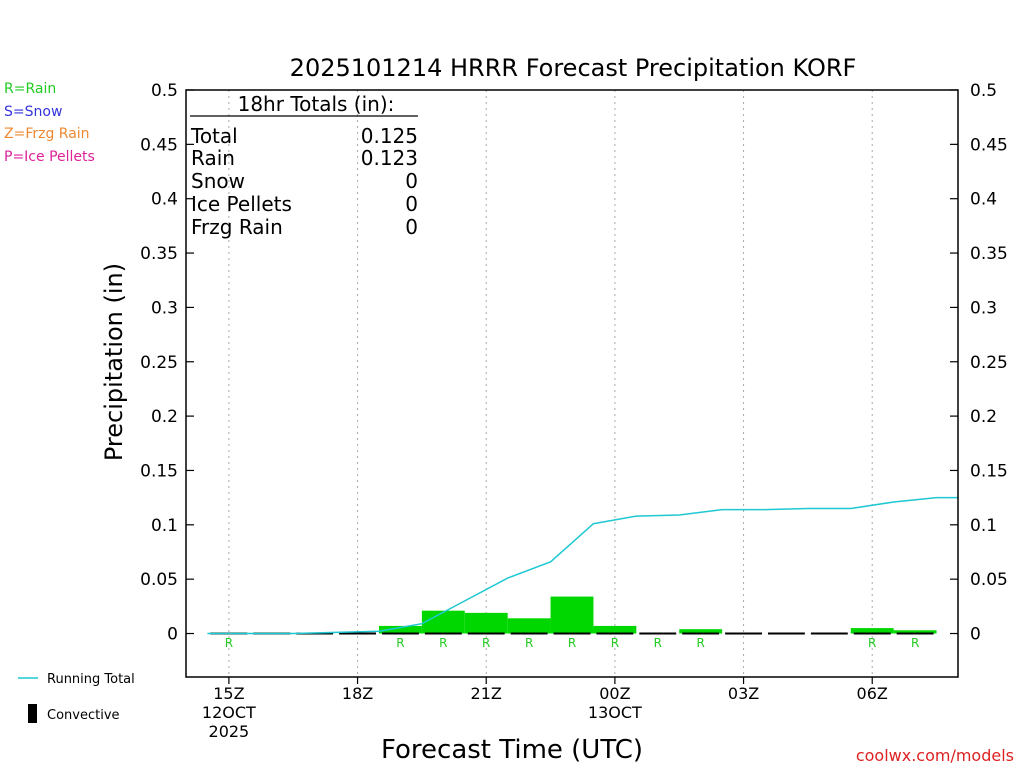 The image size is (1024, 768). What do you see at coordinates (989, 254) in the screenshot?
I see `y-tick-label-right-7: 0.35` at bounding box center [989, 254].